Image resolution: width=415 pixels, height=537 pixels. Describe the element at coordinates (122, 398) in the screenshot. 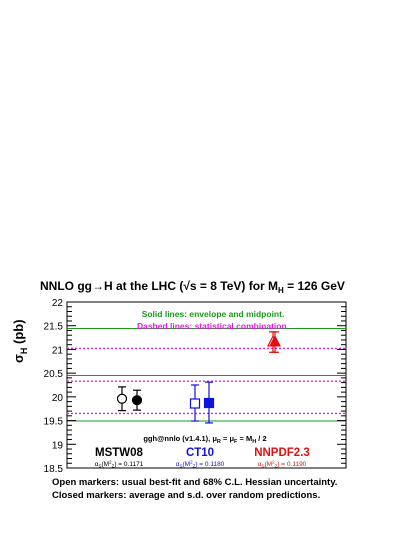

I see `open-circle-marker` at that location.